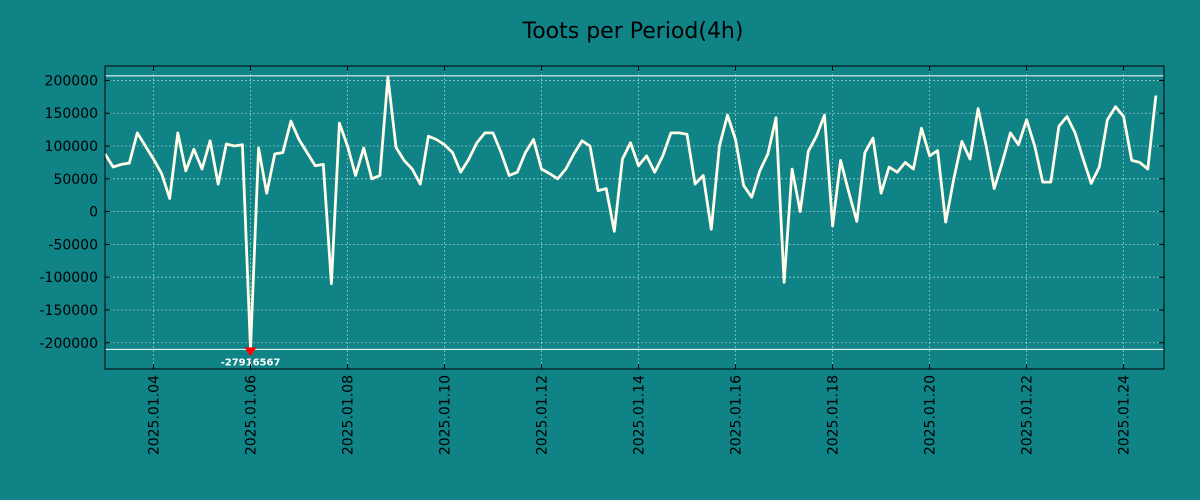 This screenshot has width=1200, height=500. Describe the element at coordinates (1028, 415) in the screenshot. I see `x-tick-label: 2025.01.22` at that location.